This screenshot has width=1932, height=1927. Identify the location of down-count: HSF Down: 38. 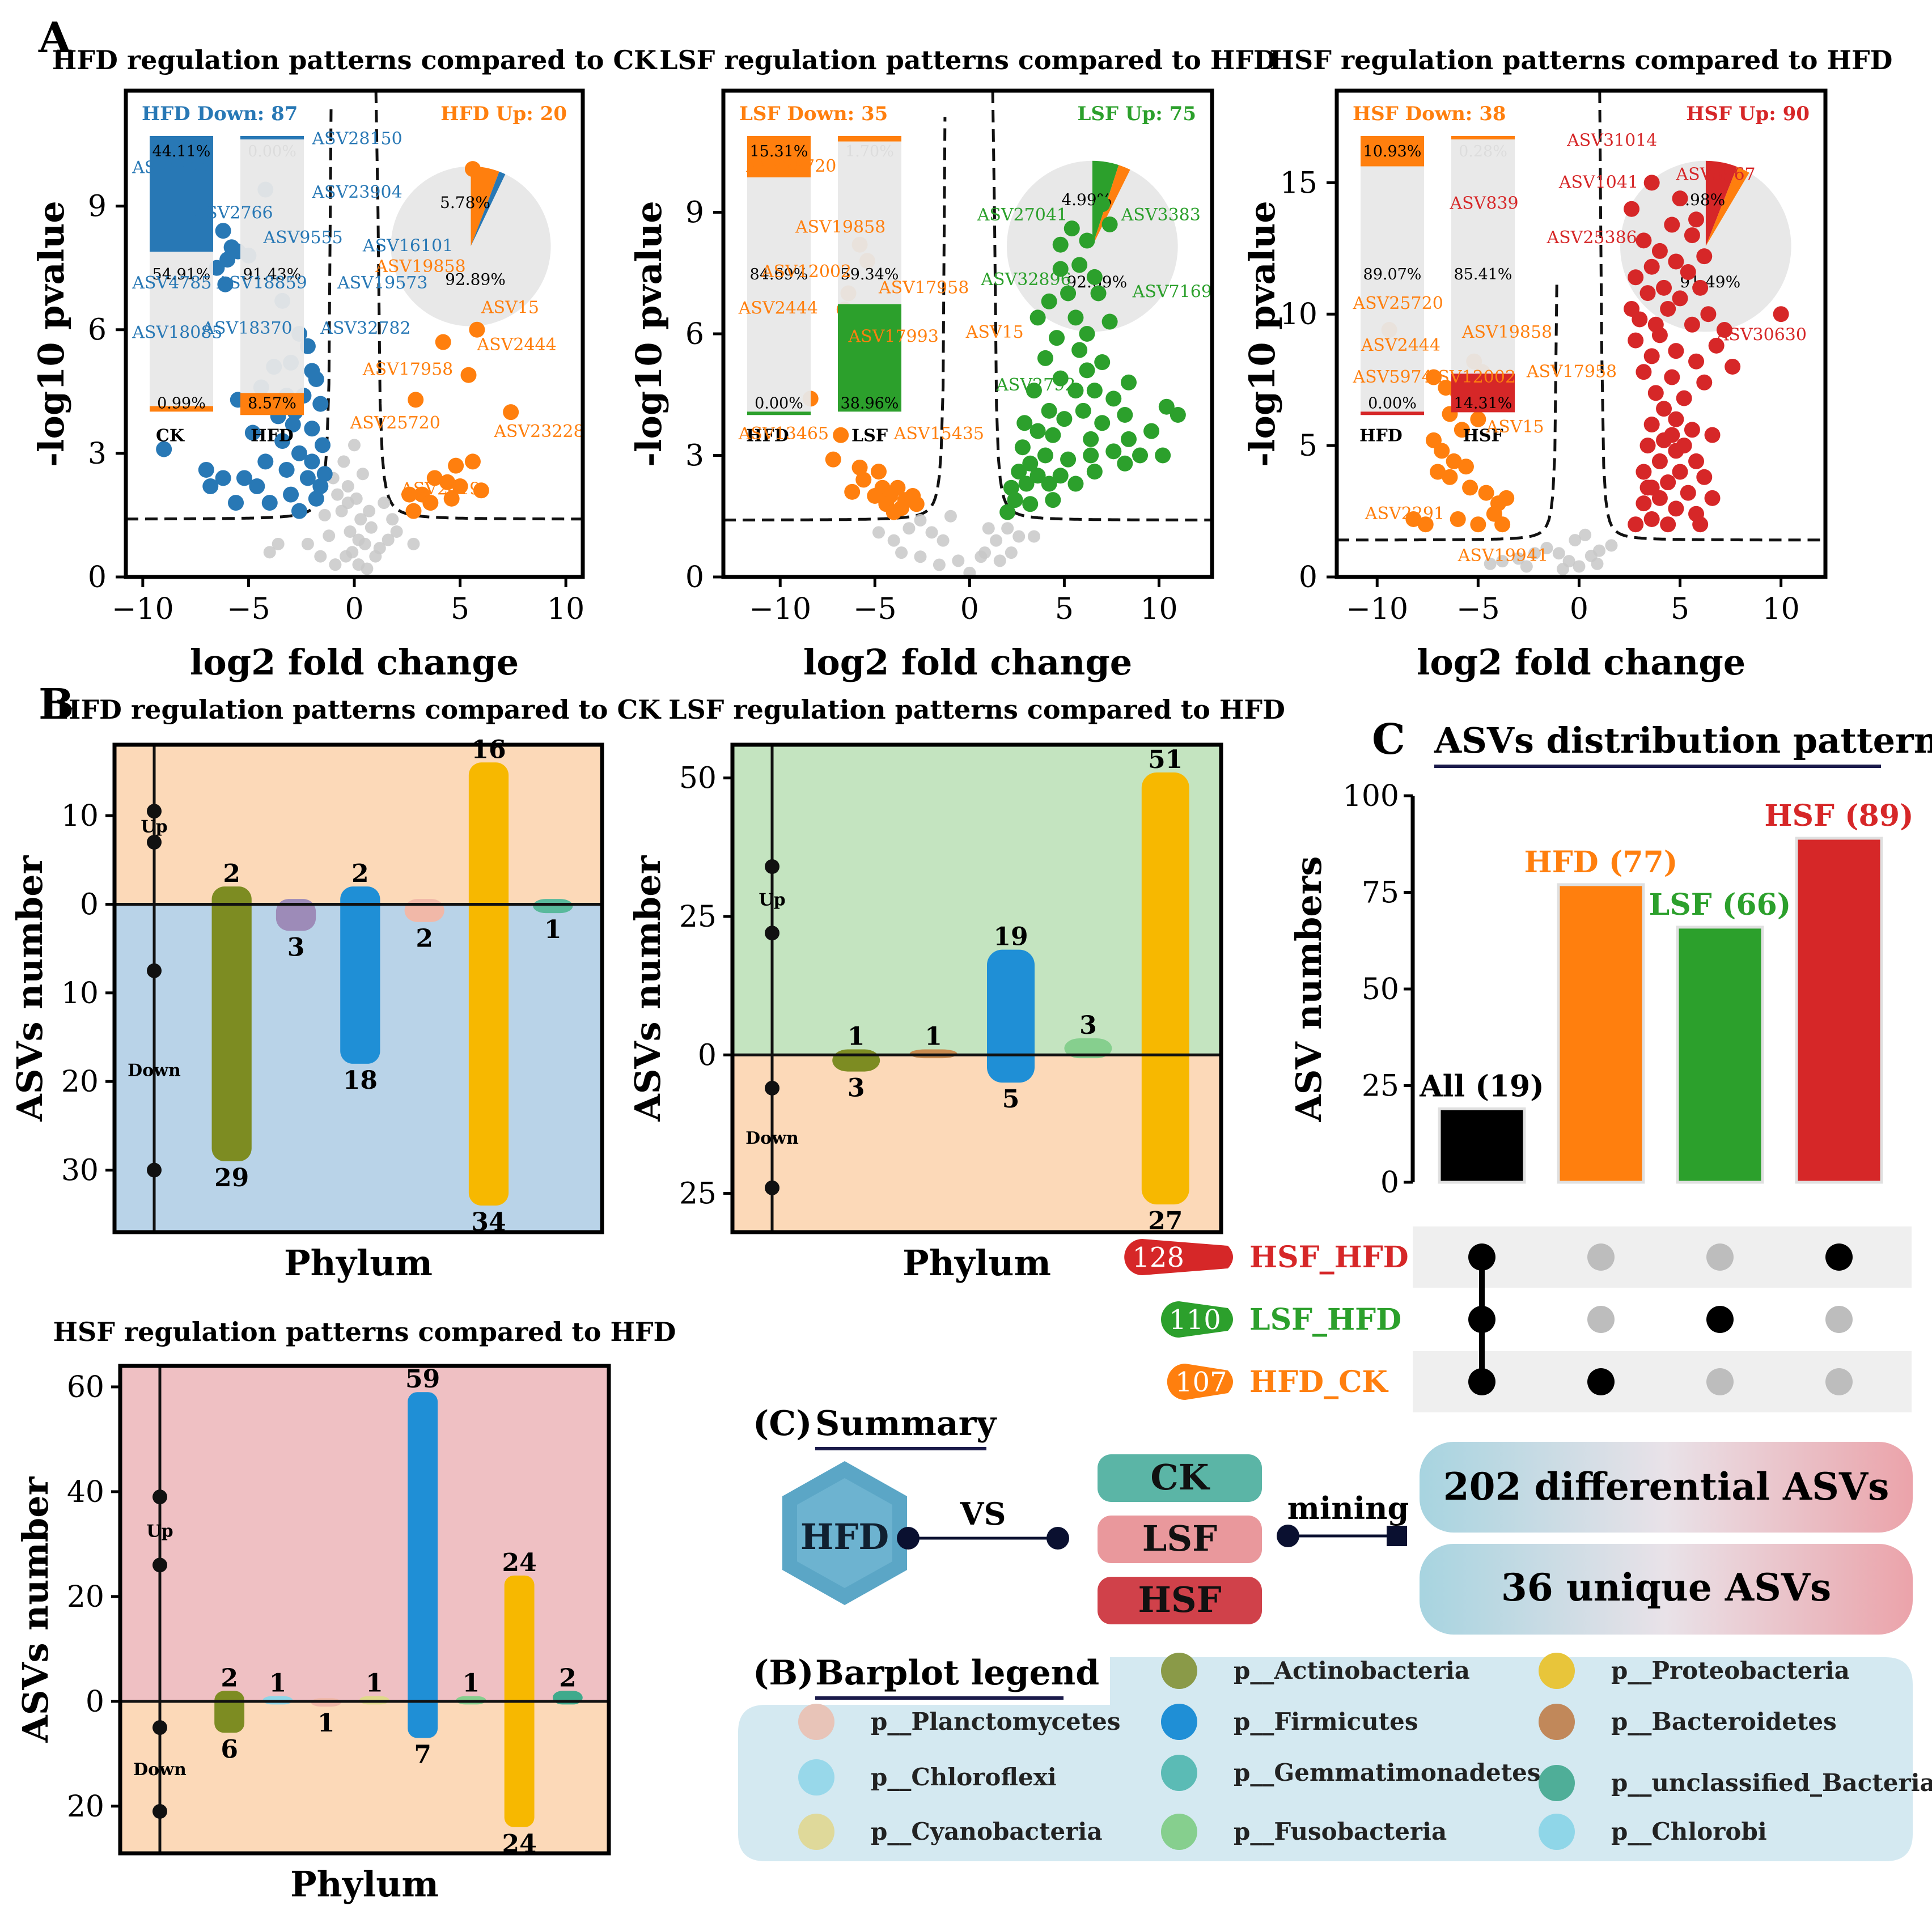
(1429, 114).